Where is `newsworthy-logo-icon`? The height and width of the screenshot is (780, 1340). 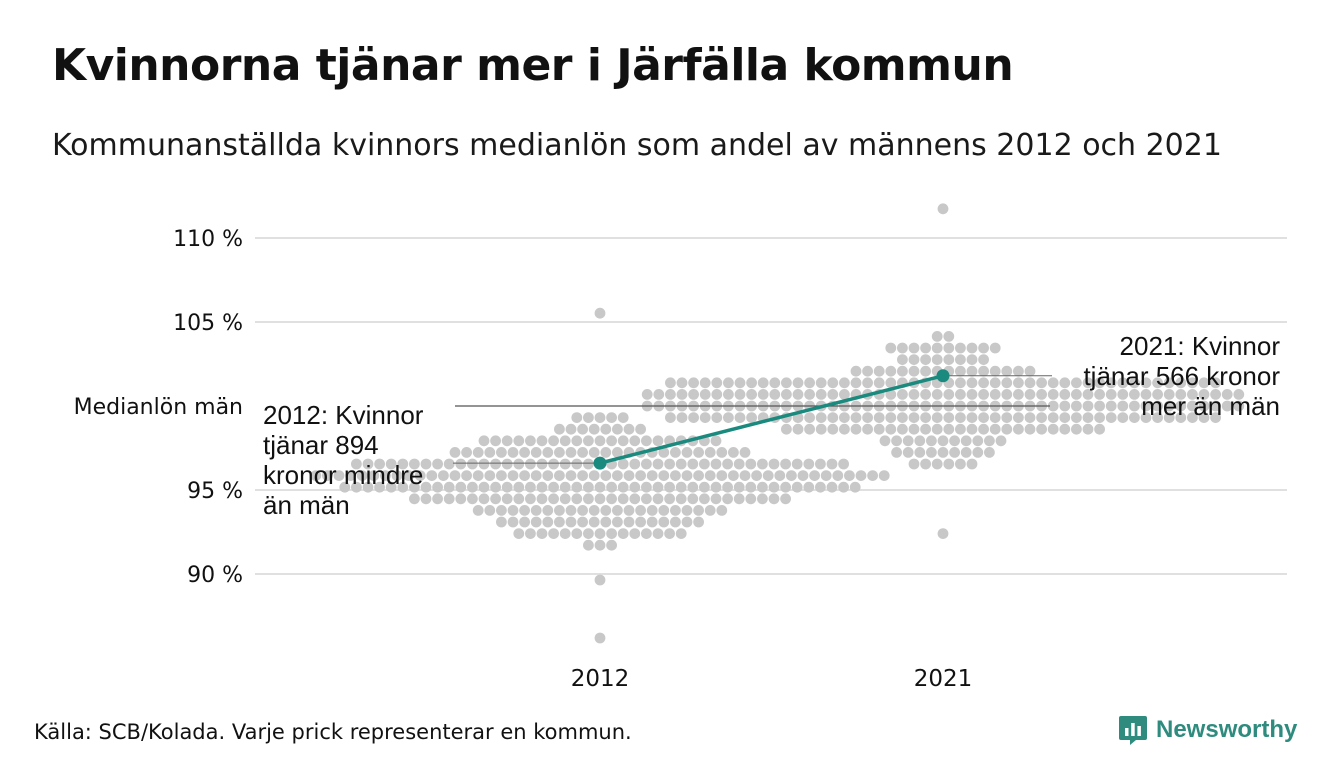 newsworthy-logo-icon is located at coordinates (1133, 730).